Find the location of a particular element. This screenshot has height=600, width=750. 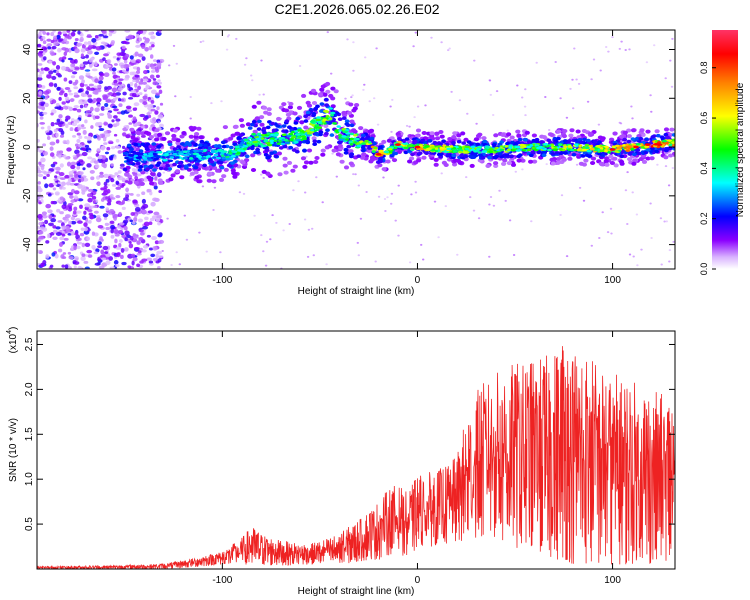

colorbar-tick-label: 0.4 is located at coordinates (704, 168).